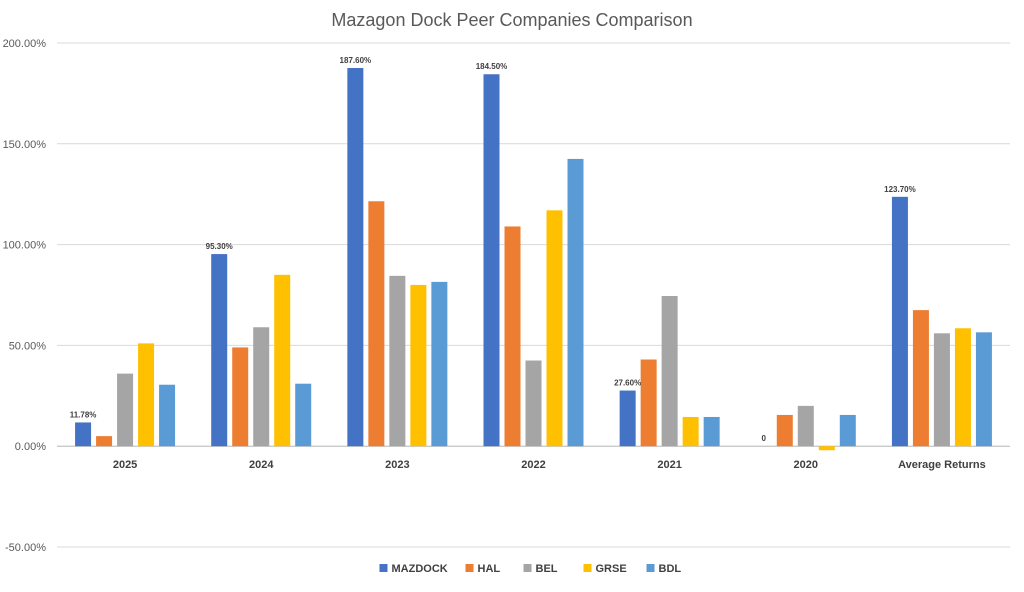 This screenshot has width=1024, height=592. I want to click on legend-label: GRSE, so click(611, 569).